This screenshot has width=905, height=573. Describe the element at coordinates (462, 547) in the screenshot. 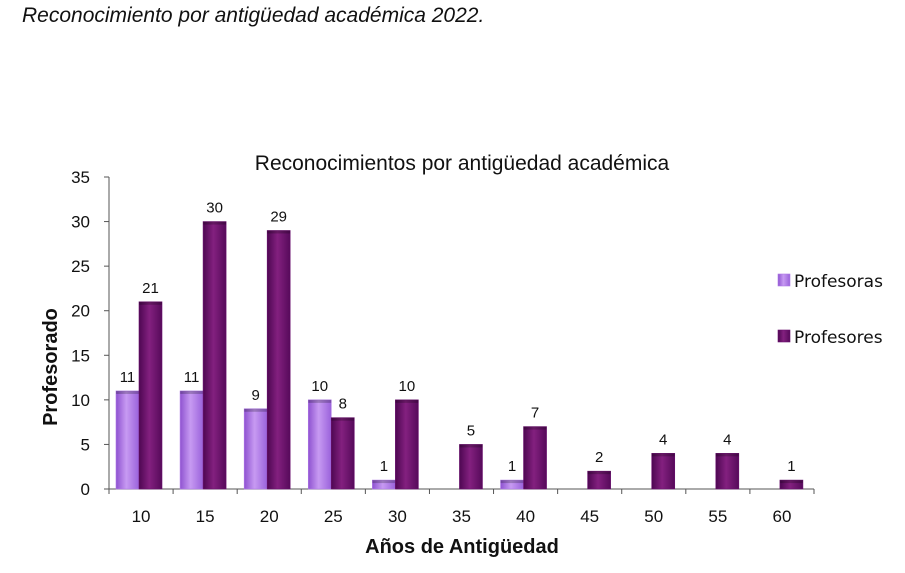

I see `x-axis-label: Años de Antigüedad` at that location.